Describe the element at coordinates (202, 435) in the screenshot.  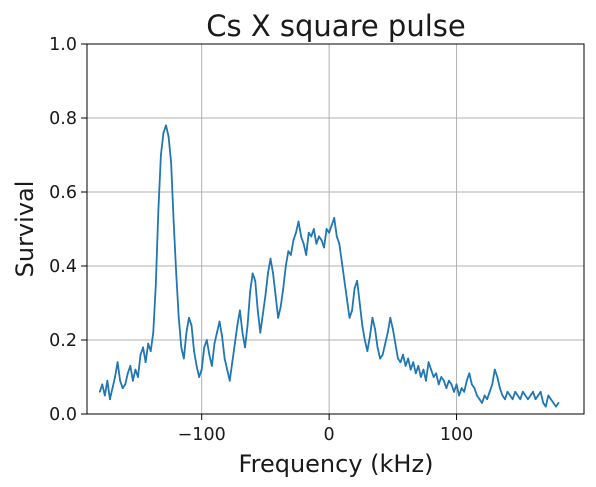
I see `x-tick-label: −100` at that location.